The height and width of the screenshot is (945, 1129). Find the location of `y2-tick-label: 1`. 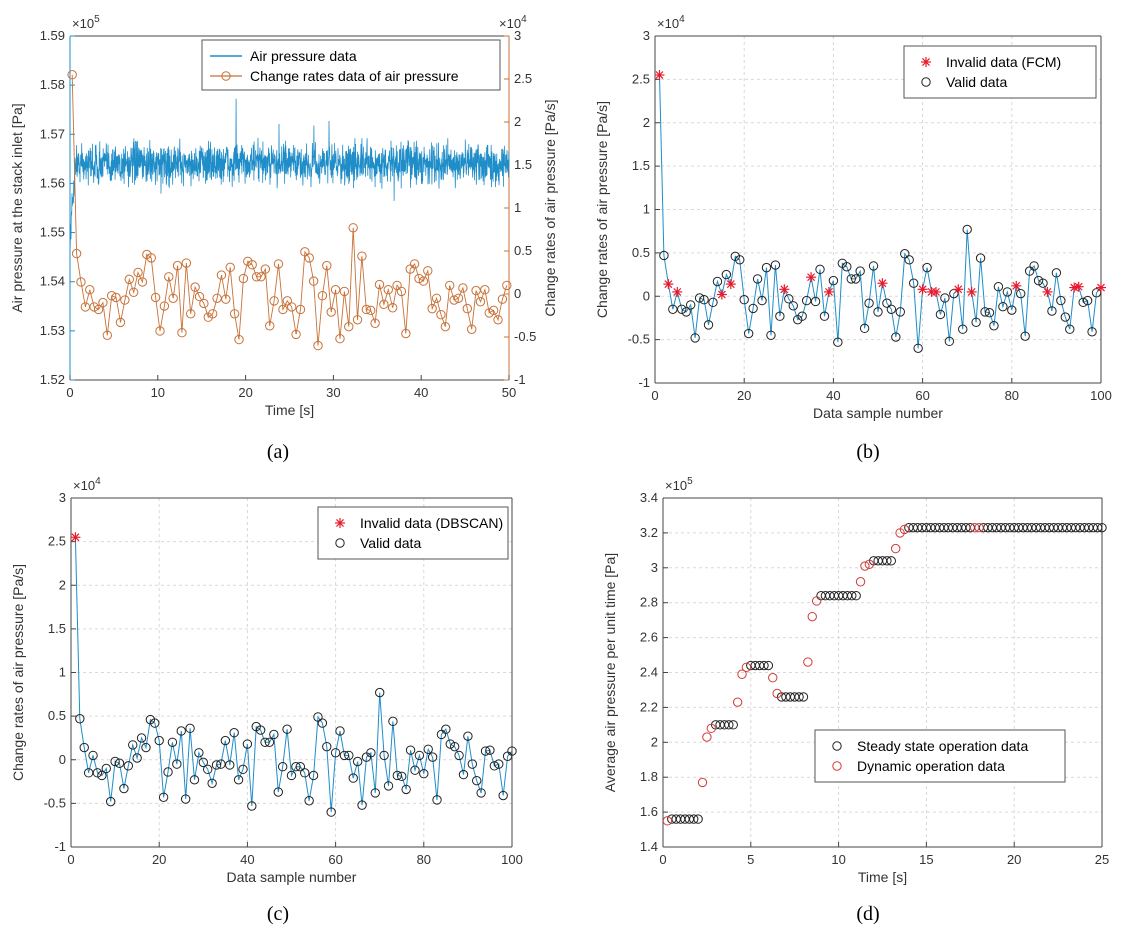

y2-tick-label: 1 is located at coordinates (517, 207).